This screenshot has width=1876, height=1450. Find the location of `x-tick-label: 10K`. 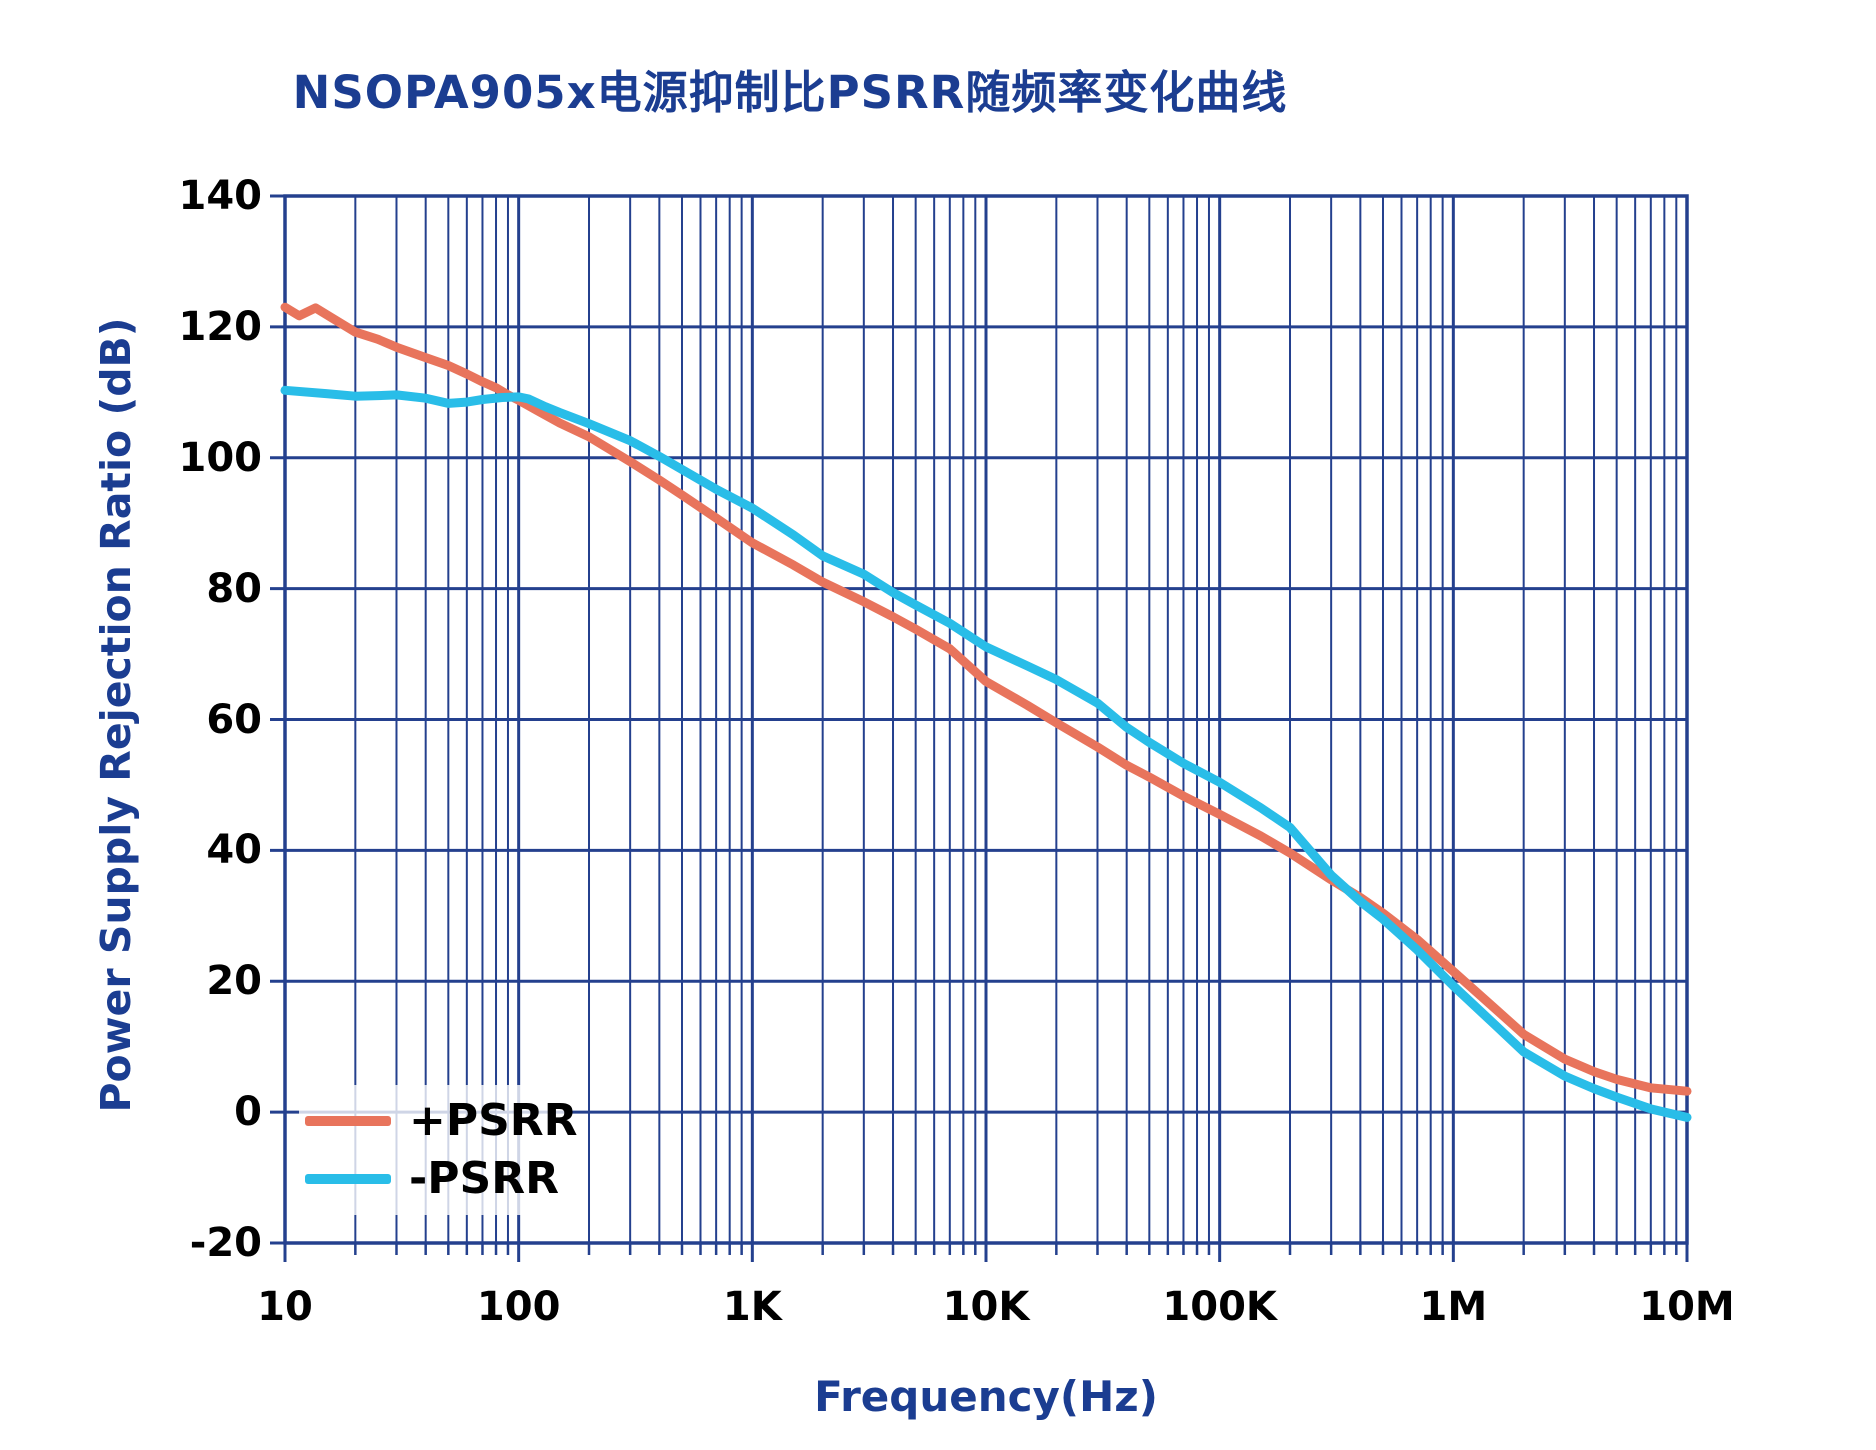

x-tick-label: 10K is located at coordinates (986, 1307).